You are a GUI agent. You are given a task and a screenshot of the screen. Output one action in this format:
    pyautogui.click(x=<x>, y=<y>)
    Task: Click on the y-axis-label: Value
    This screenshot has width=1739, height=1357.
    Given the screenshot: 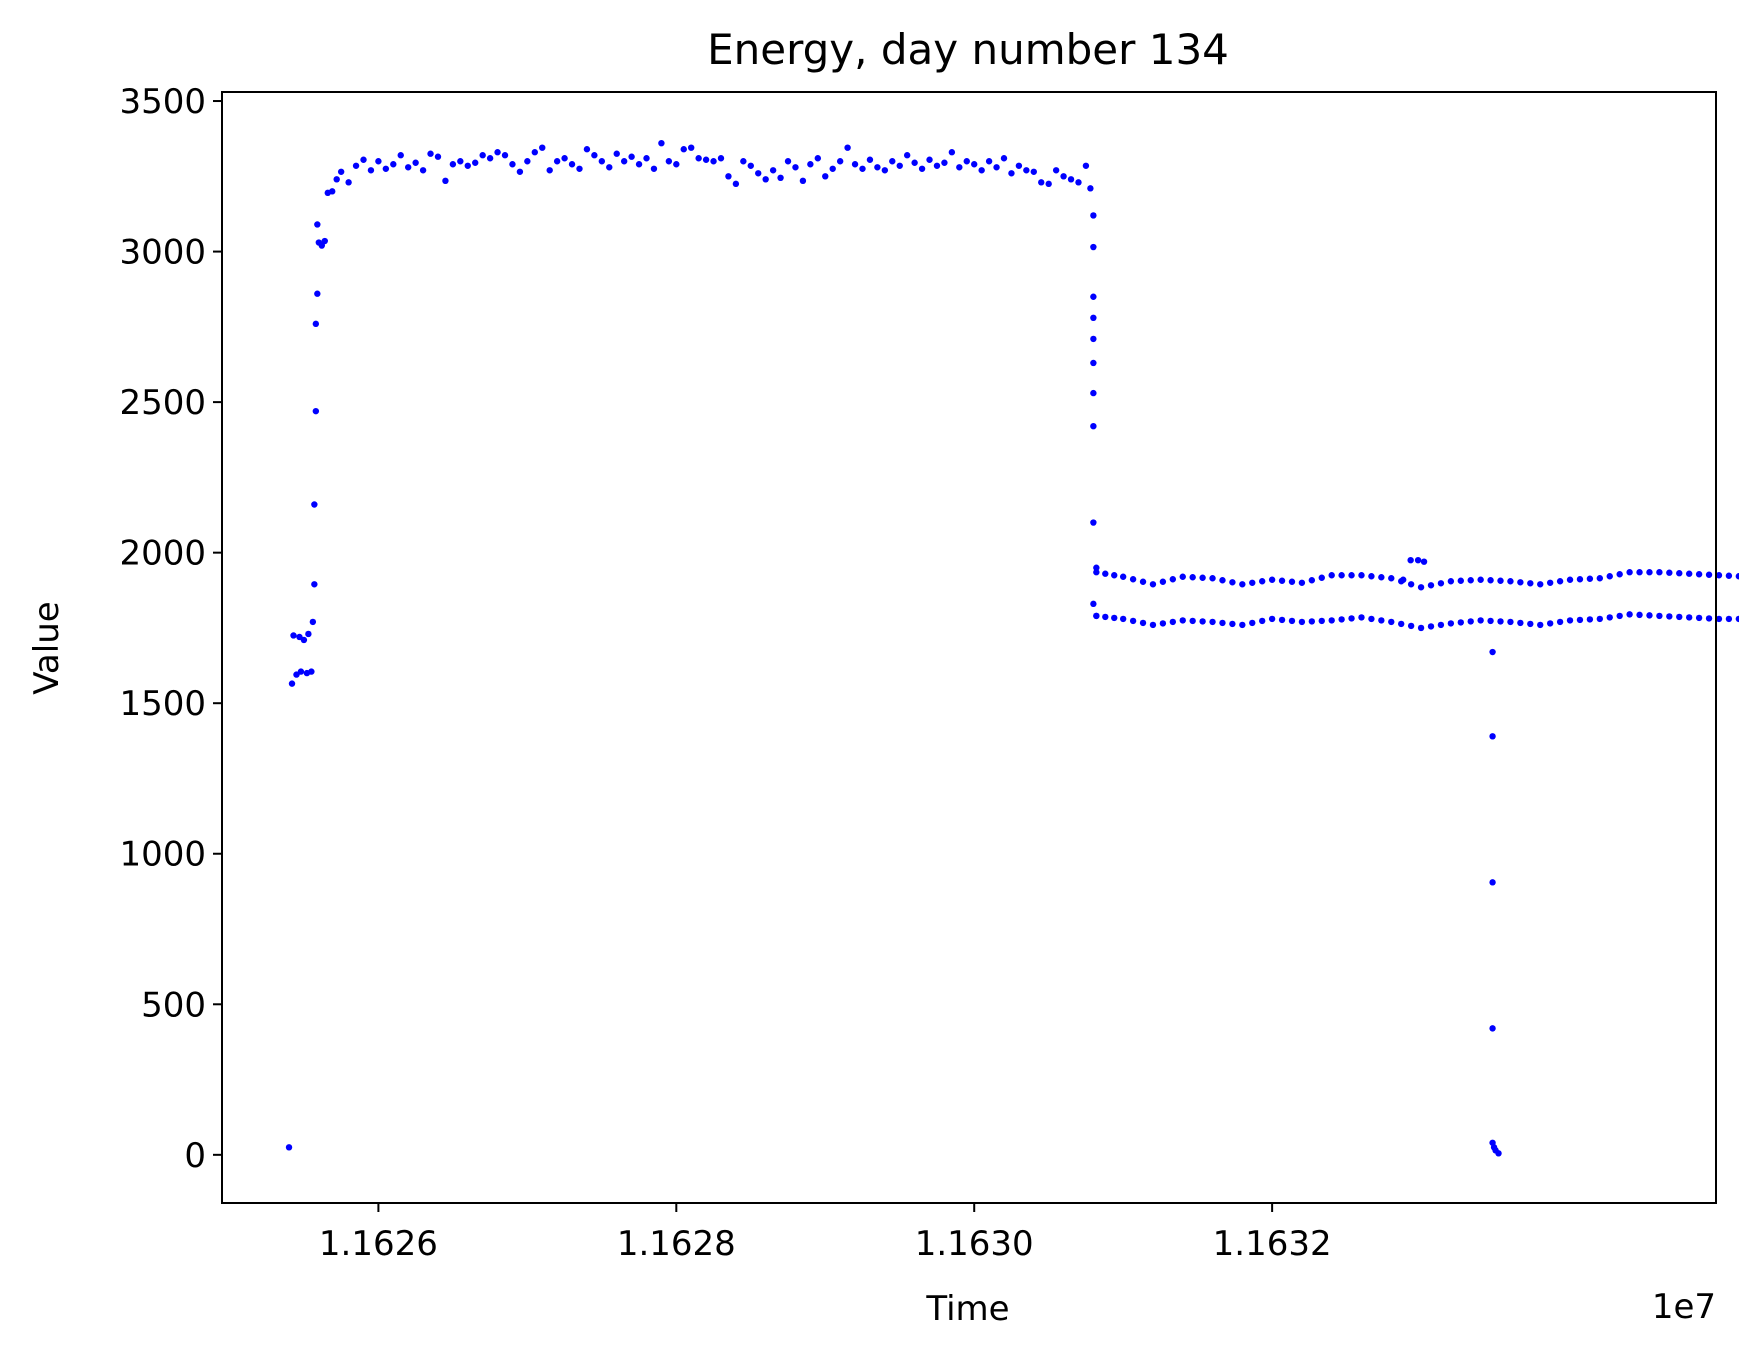 What is the action you would take?
    pyautogui.click(x=47, y=647)
    